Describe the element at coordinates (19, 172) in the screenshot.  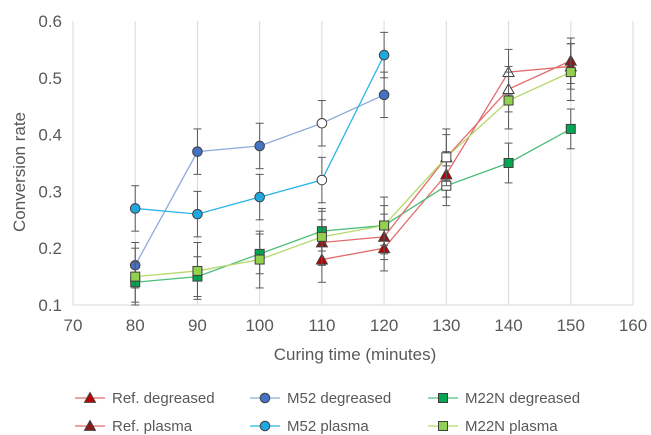
I see `y-axis-title: Conversion rate` at that location.